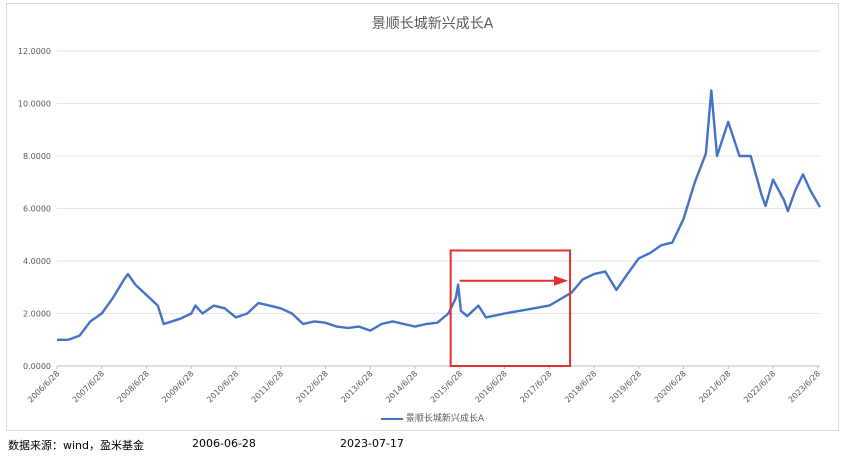 Image resolution: width=865 pixels, height=456 pixels. I want to click on x-tick-label: 2018/6/28, so click(580, 386).